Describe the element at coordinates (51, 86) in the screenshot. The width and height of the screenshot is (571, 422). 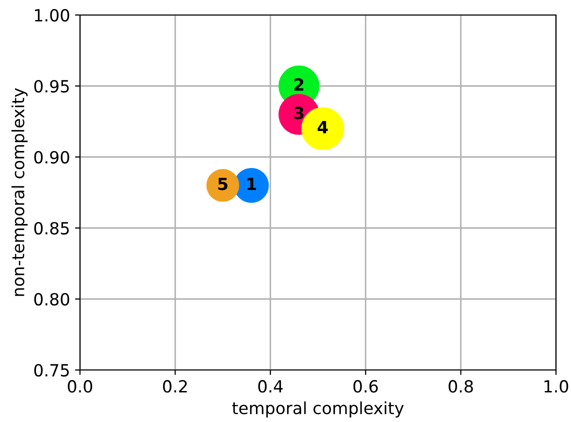
I see `y-tick-label: 0.95` at that location.